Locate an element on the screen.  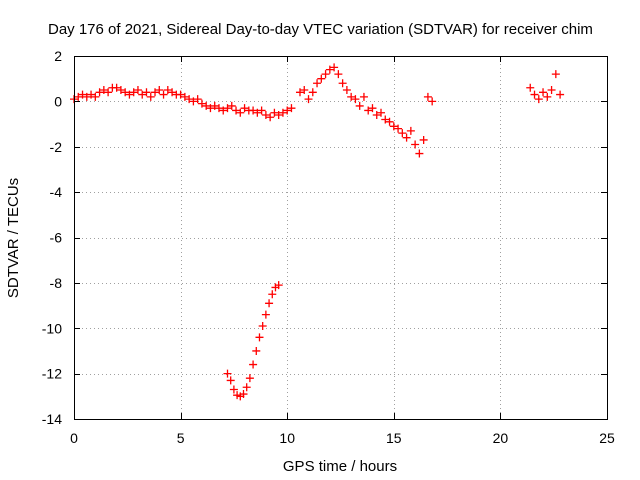
y-tick-label: -4 is located at coordinates (56, 192).